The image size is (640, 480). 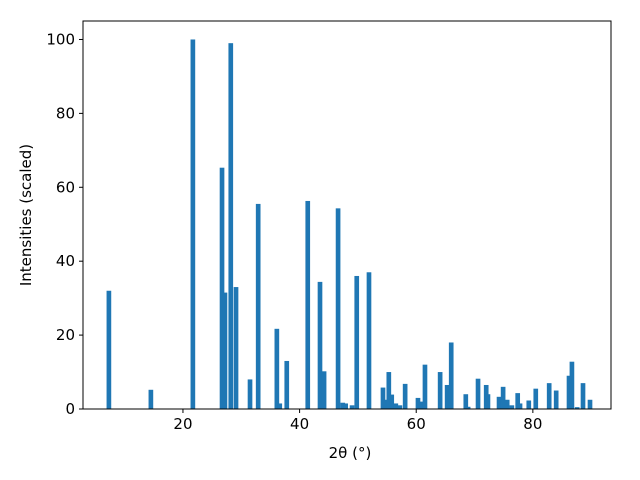 What do you see at coordinates (416, 424) in the screenshot?
I see `x-tick-label: 60` at bounding box center [416, 424].